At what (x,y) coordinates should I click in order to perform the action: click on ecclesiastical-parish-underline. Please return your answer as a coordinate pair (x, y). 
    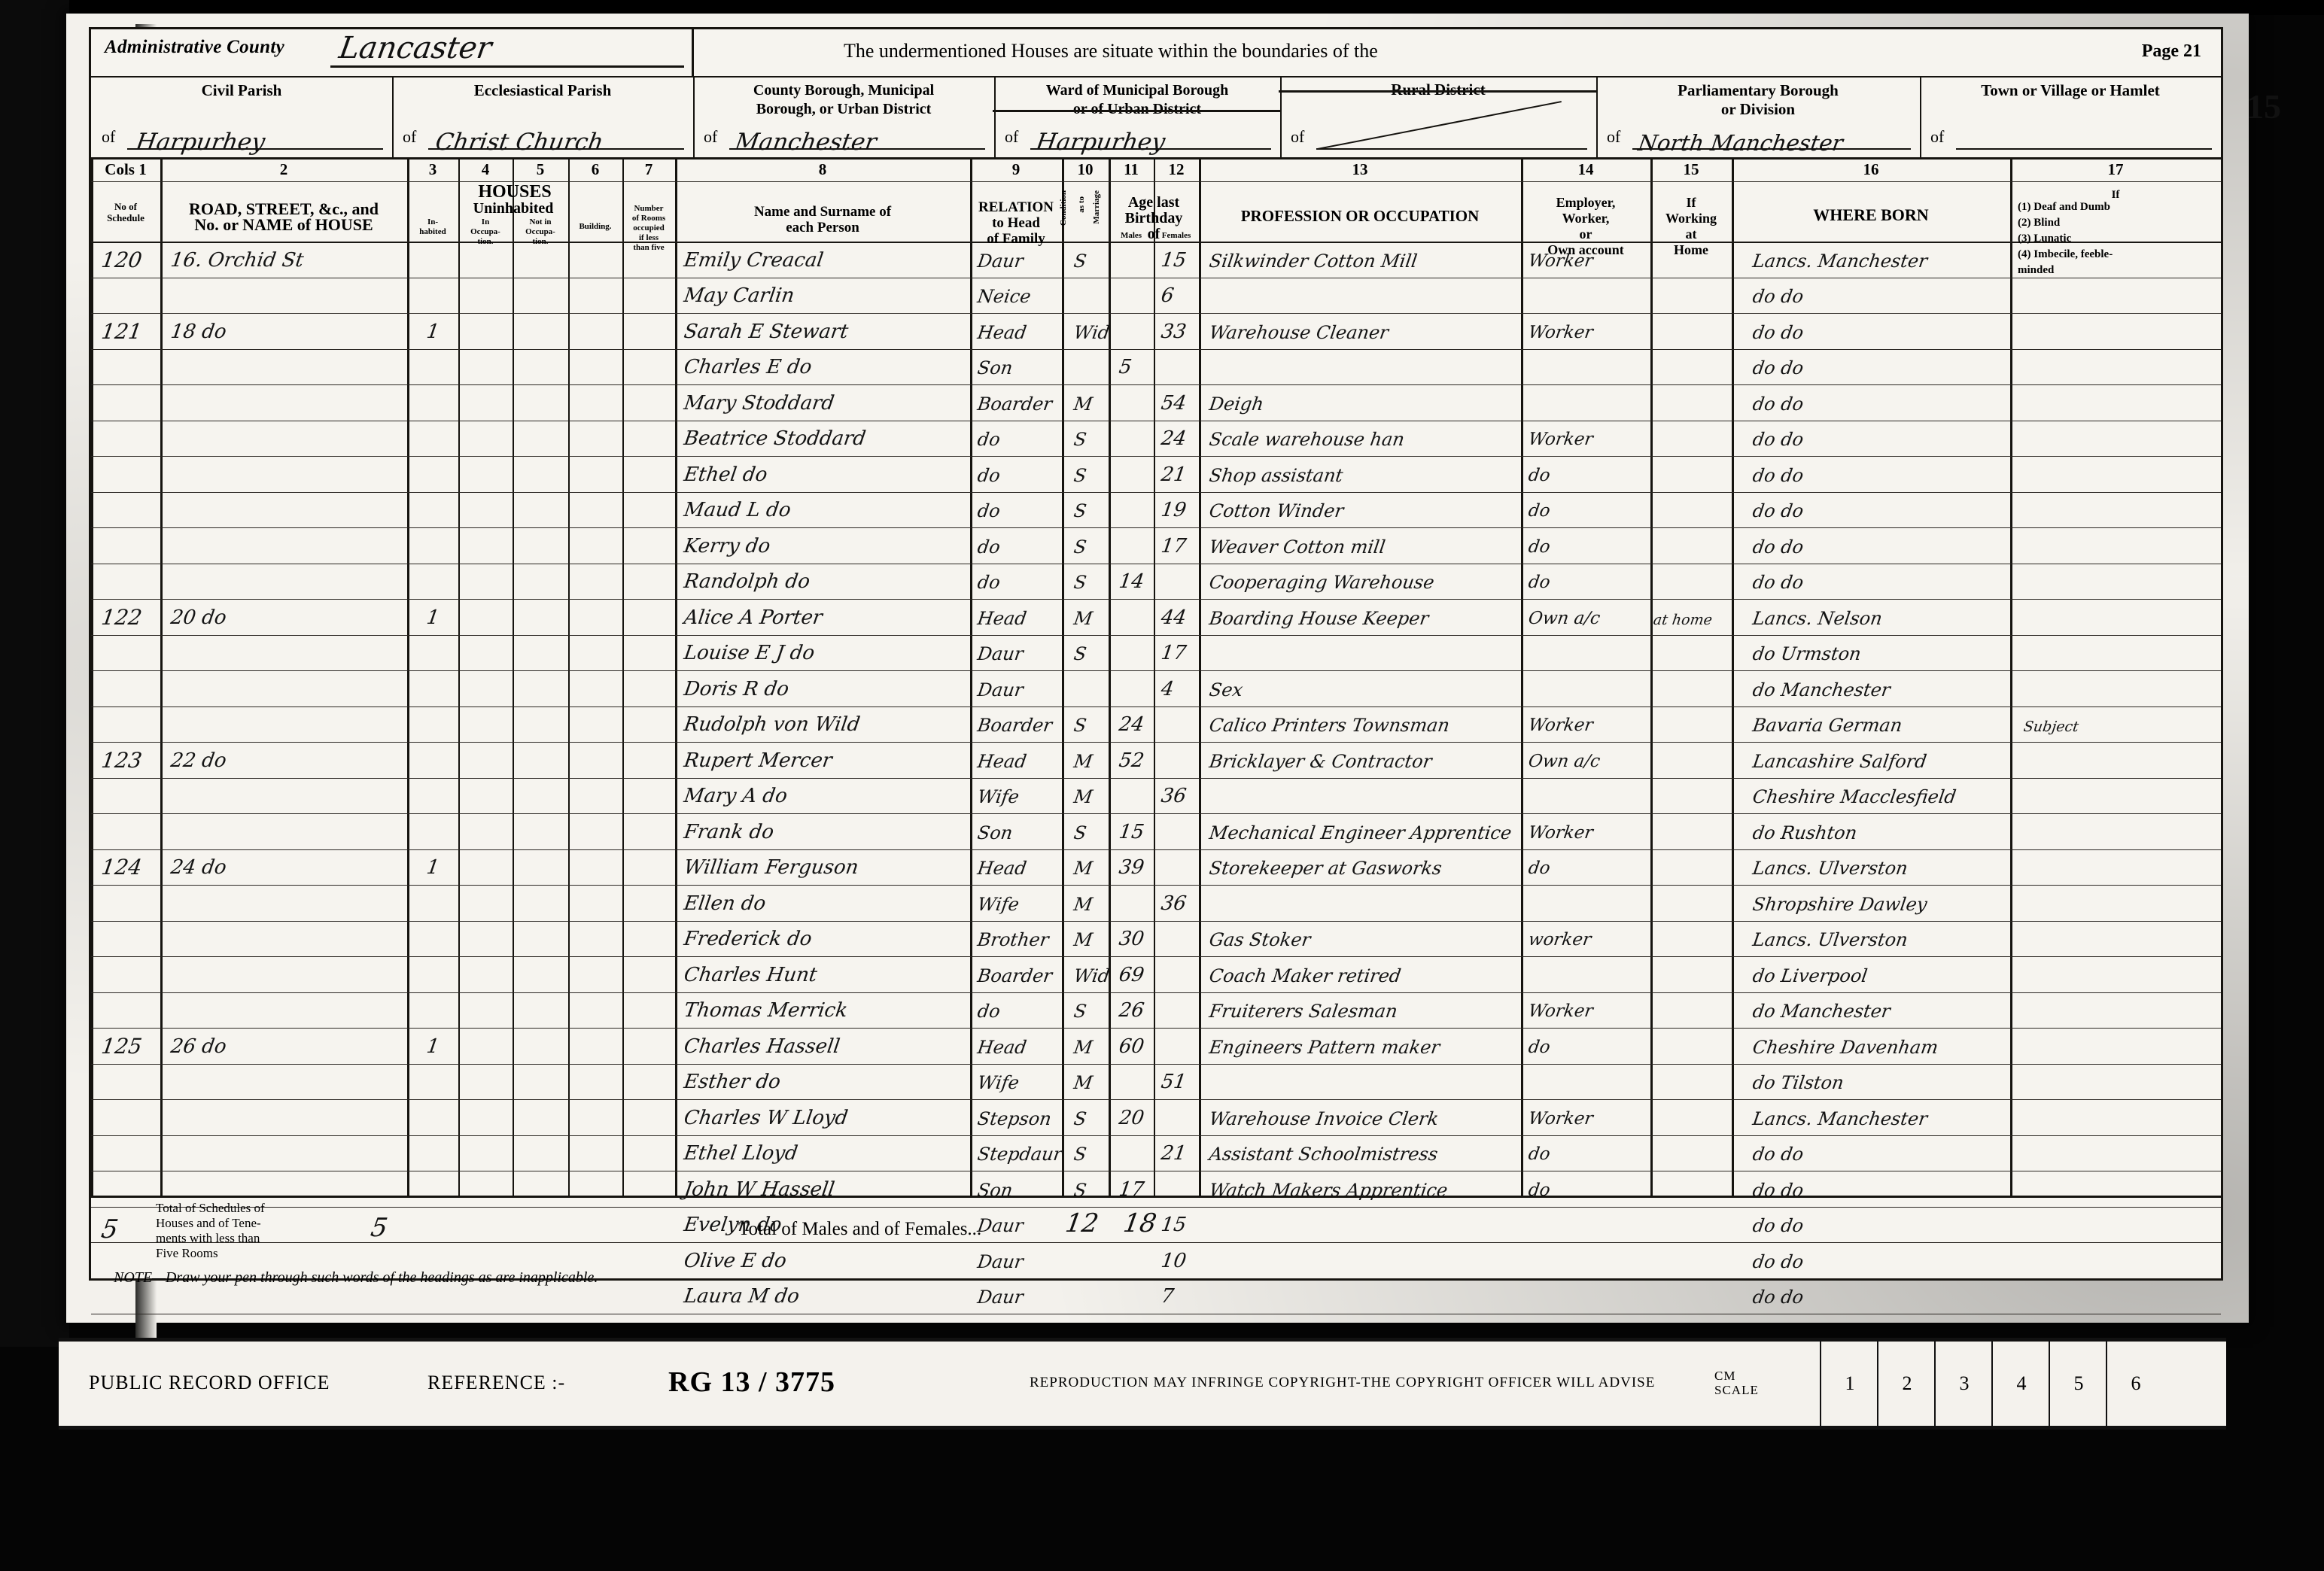
    Looking at the image, I should click on (556, 149).